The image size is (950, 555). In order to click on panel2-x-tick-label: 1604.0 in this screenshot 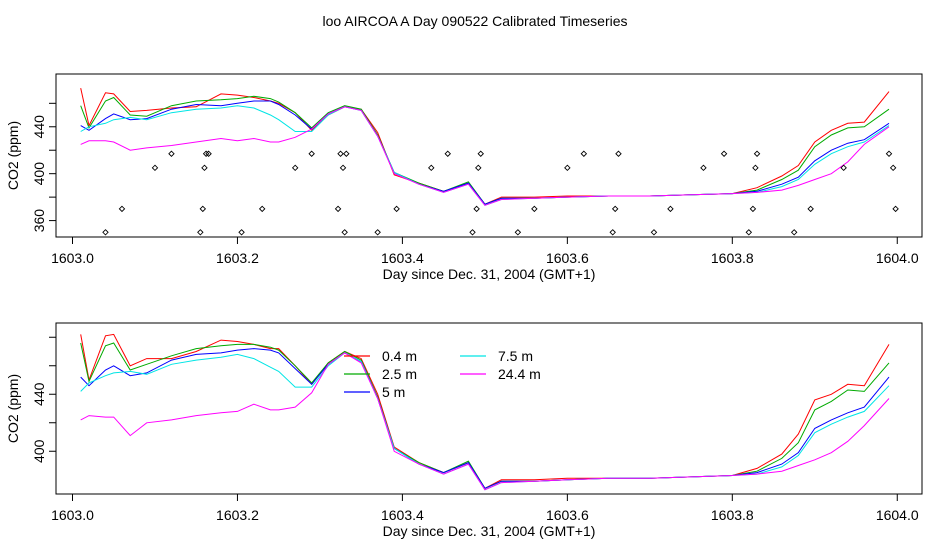, I will do `click(897, 515)`.